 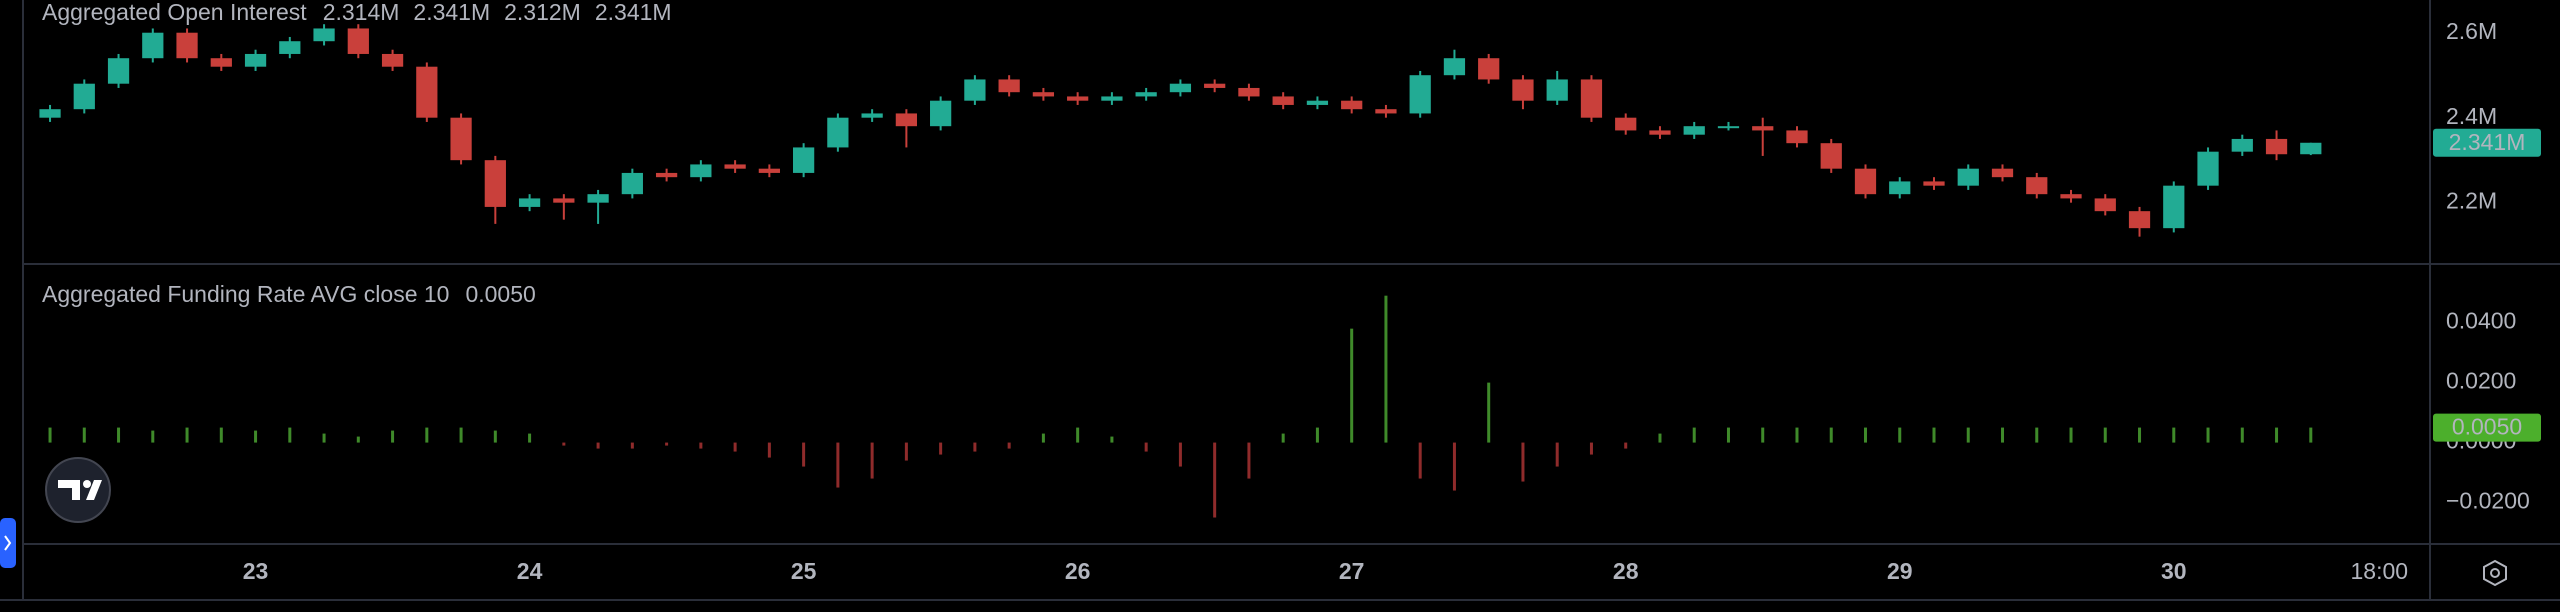 I want to click on funding-badge-label: 0.0050, so click(x=2487, y=427).